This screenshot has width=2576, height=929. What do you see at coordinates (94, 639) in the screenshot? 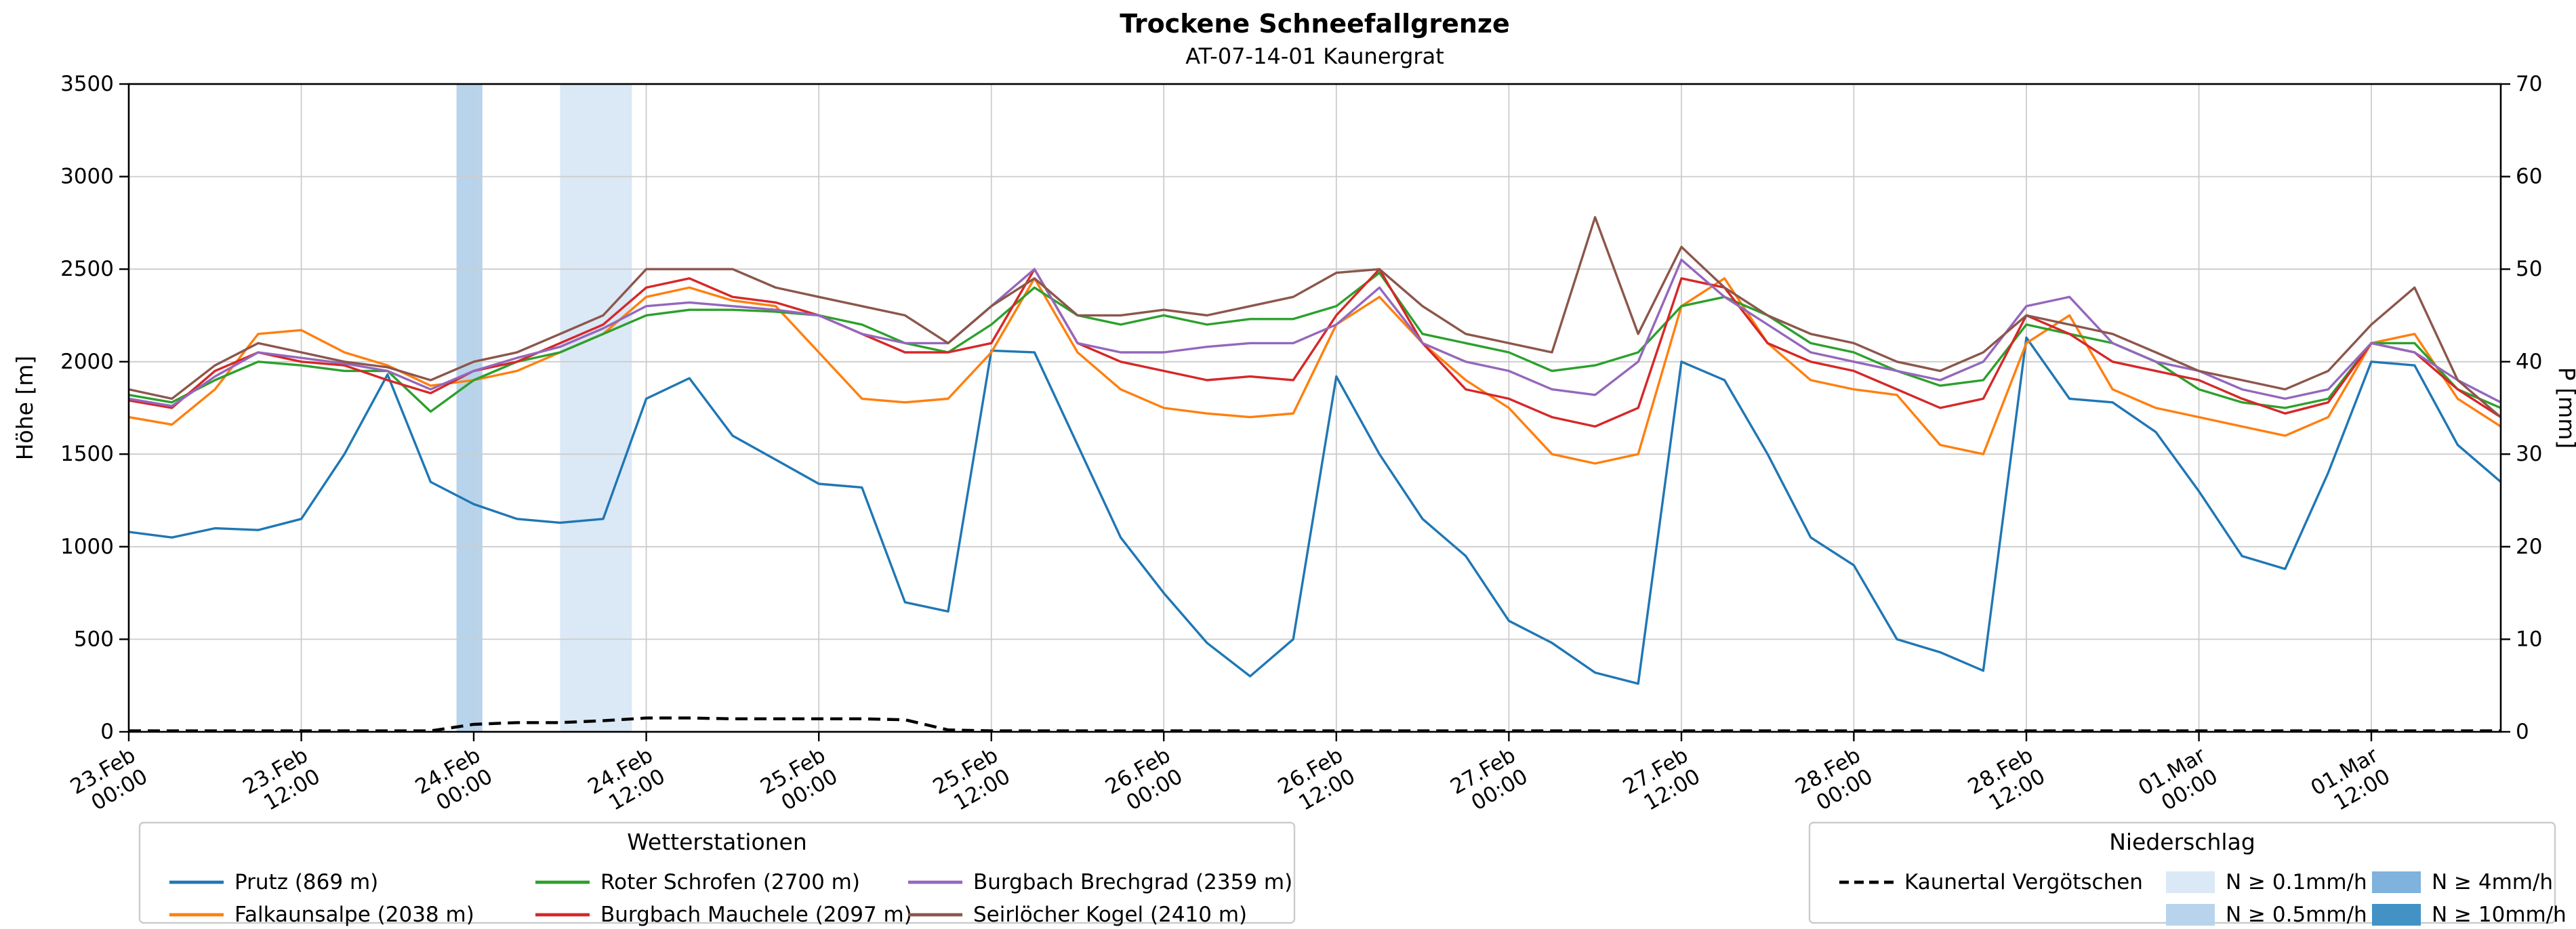
I see `y-tick-label-left: 500` at bounding box center [94, 639].